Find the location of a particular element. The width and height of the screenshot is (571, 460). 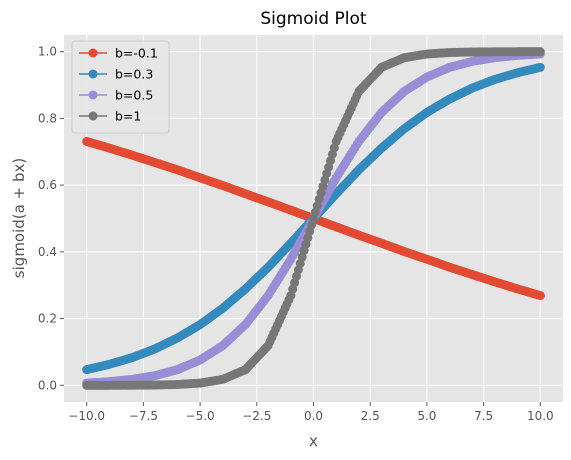

legend-item: b=-0.1 is located at coordinates (118, 53).